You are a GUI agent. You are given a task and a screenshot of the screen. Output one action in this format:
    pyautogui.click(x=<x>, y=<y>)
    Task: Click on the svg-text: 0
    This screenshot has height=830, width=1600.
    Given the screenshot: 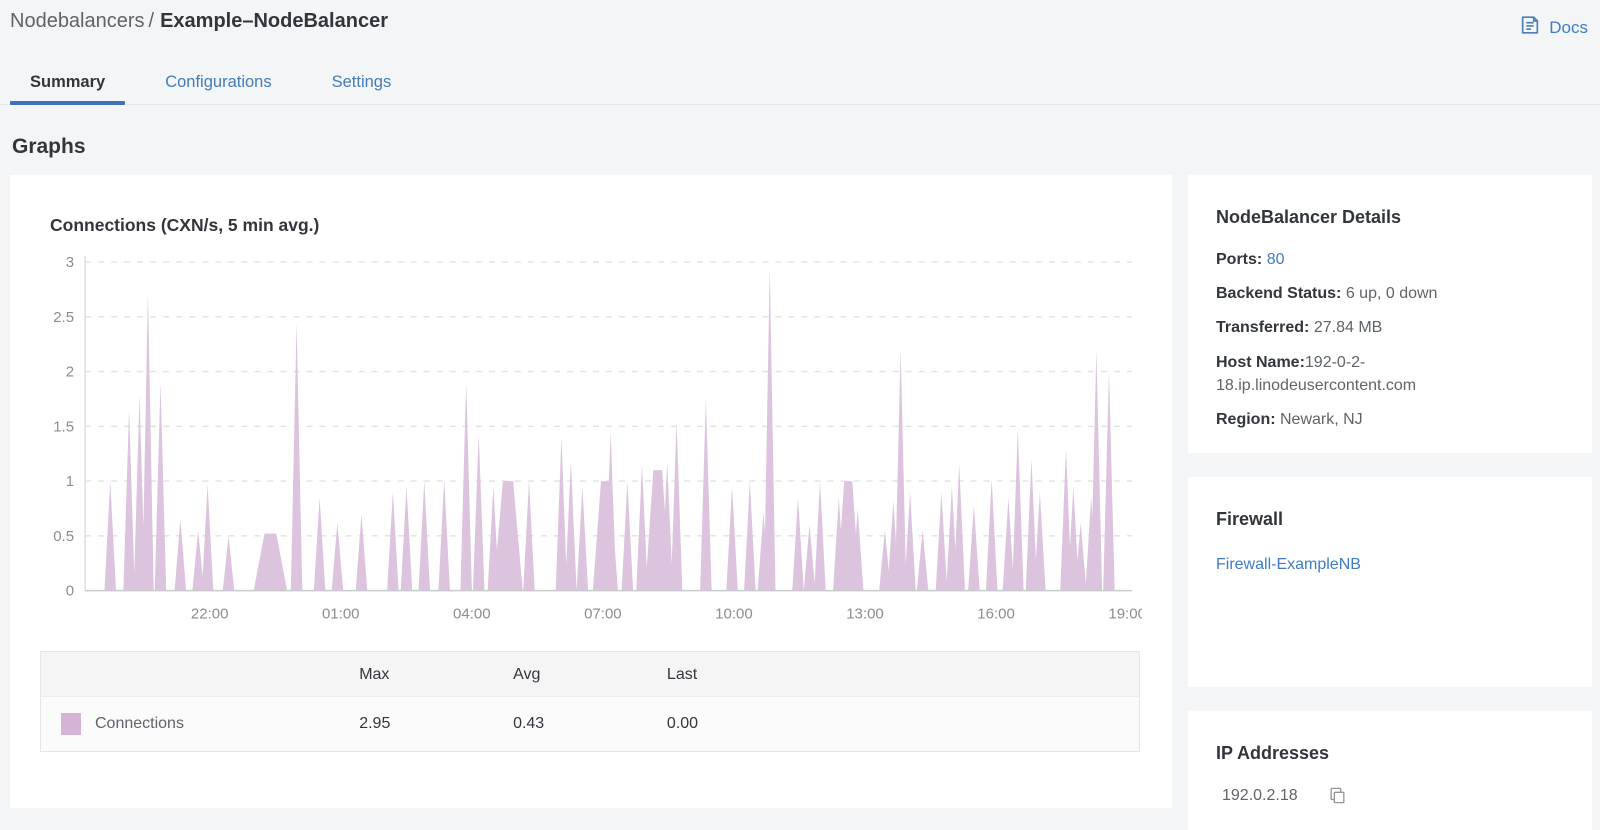 What is the action you would take?
    pyautogui.click(x=70, y=591)
    